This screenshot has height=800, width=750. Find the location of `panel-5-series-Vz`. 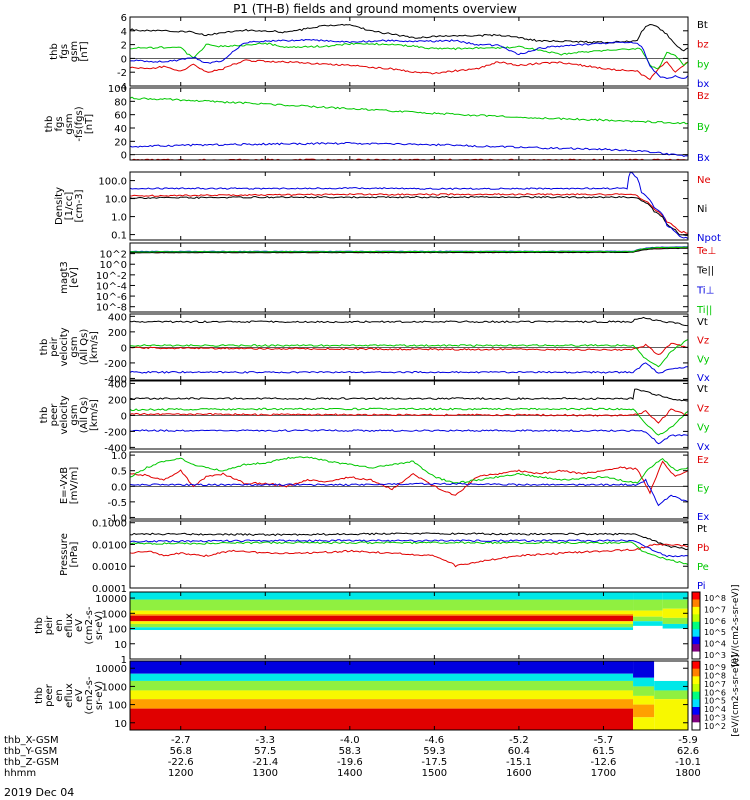

panel-5-series-Vz is located at coordinates (409, 416).